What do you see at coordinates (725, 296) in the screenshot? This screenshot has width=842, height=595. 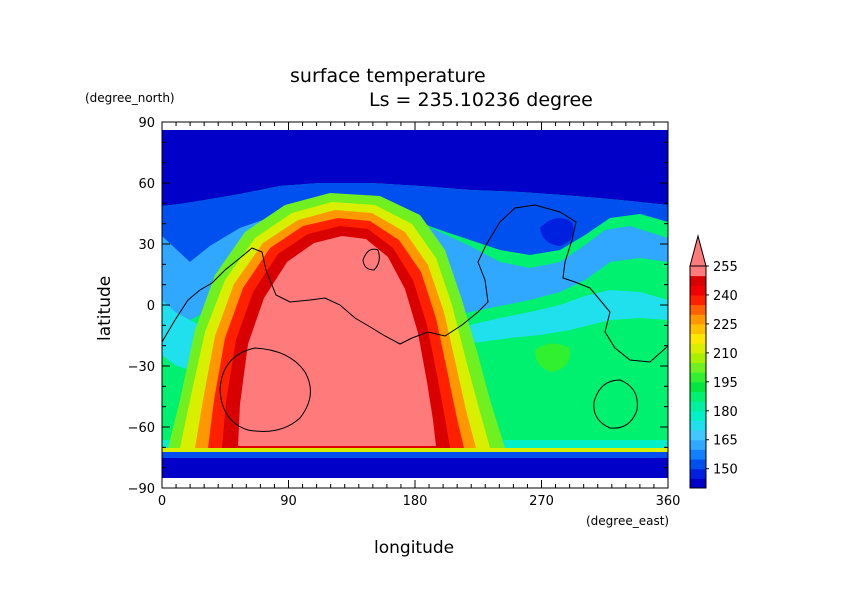 I see `colorbar-tick-label: 240` at bounding box center [725, 296].